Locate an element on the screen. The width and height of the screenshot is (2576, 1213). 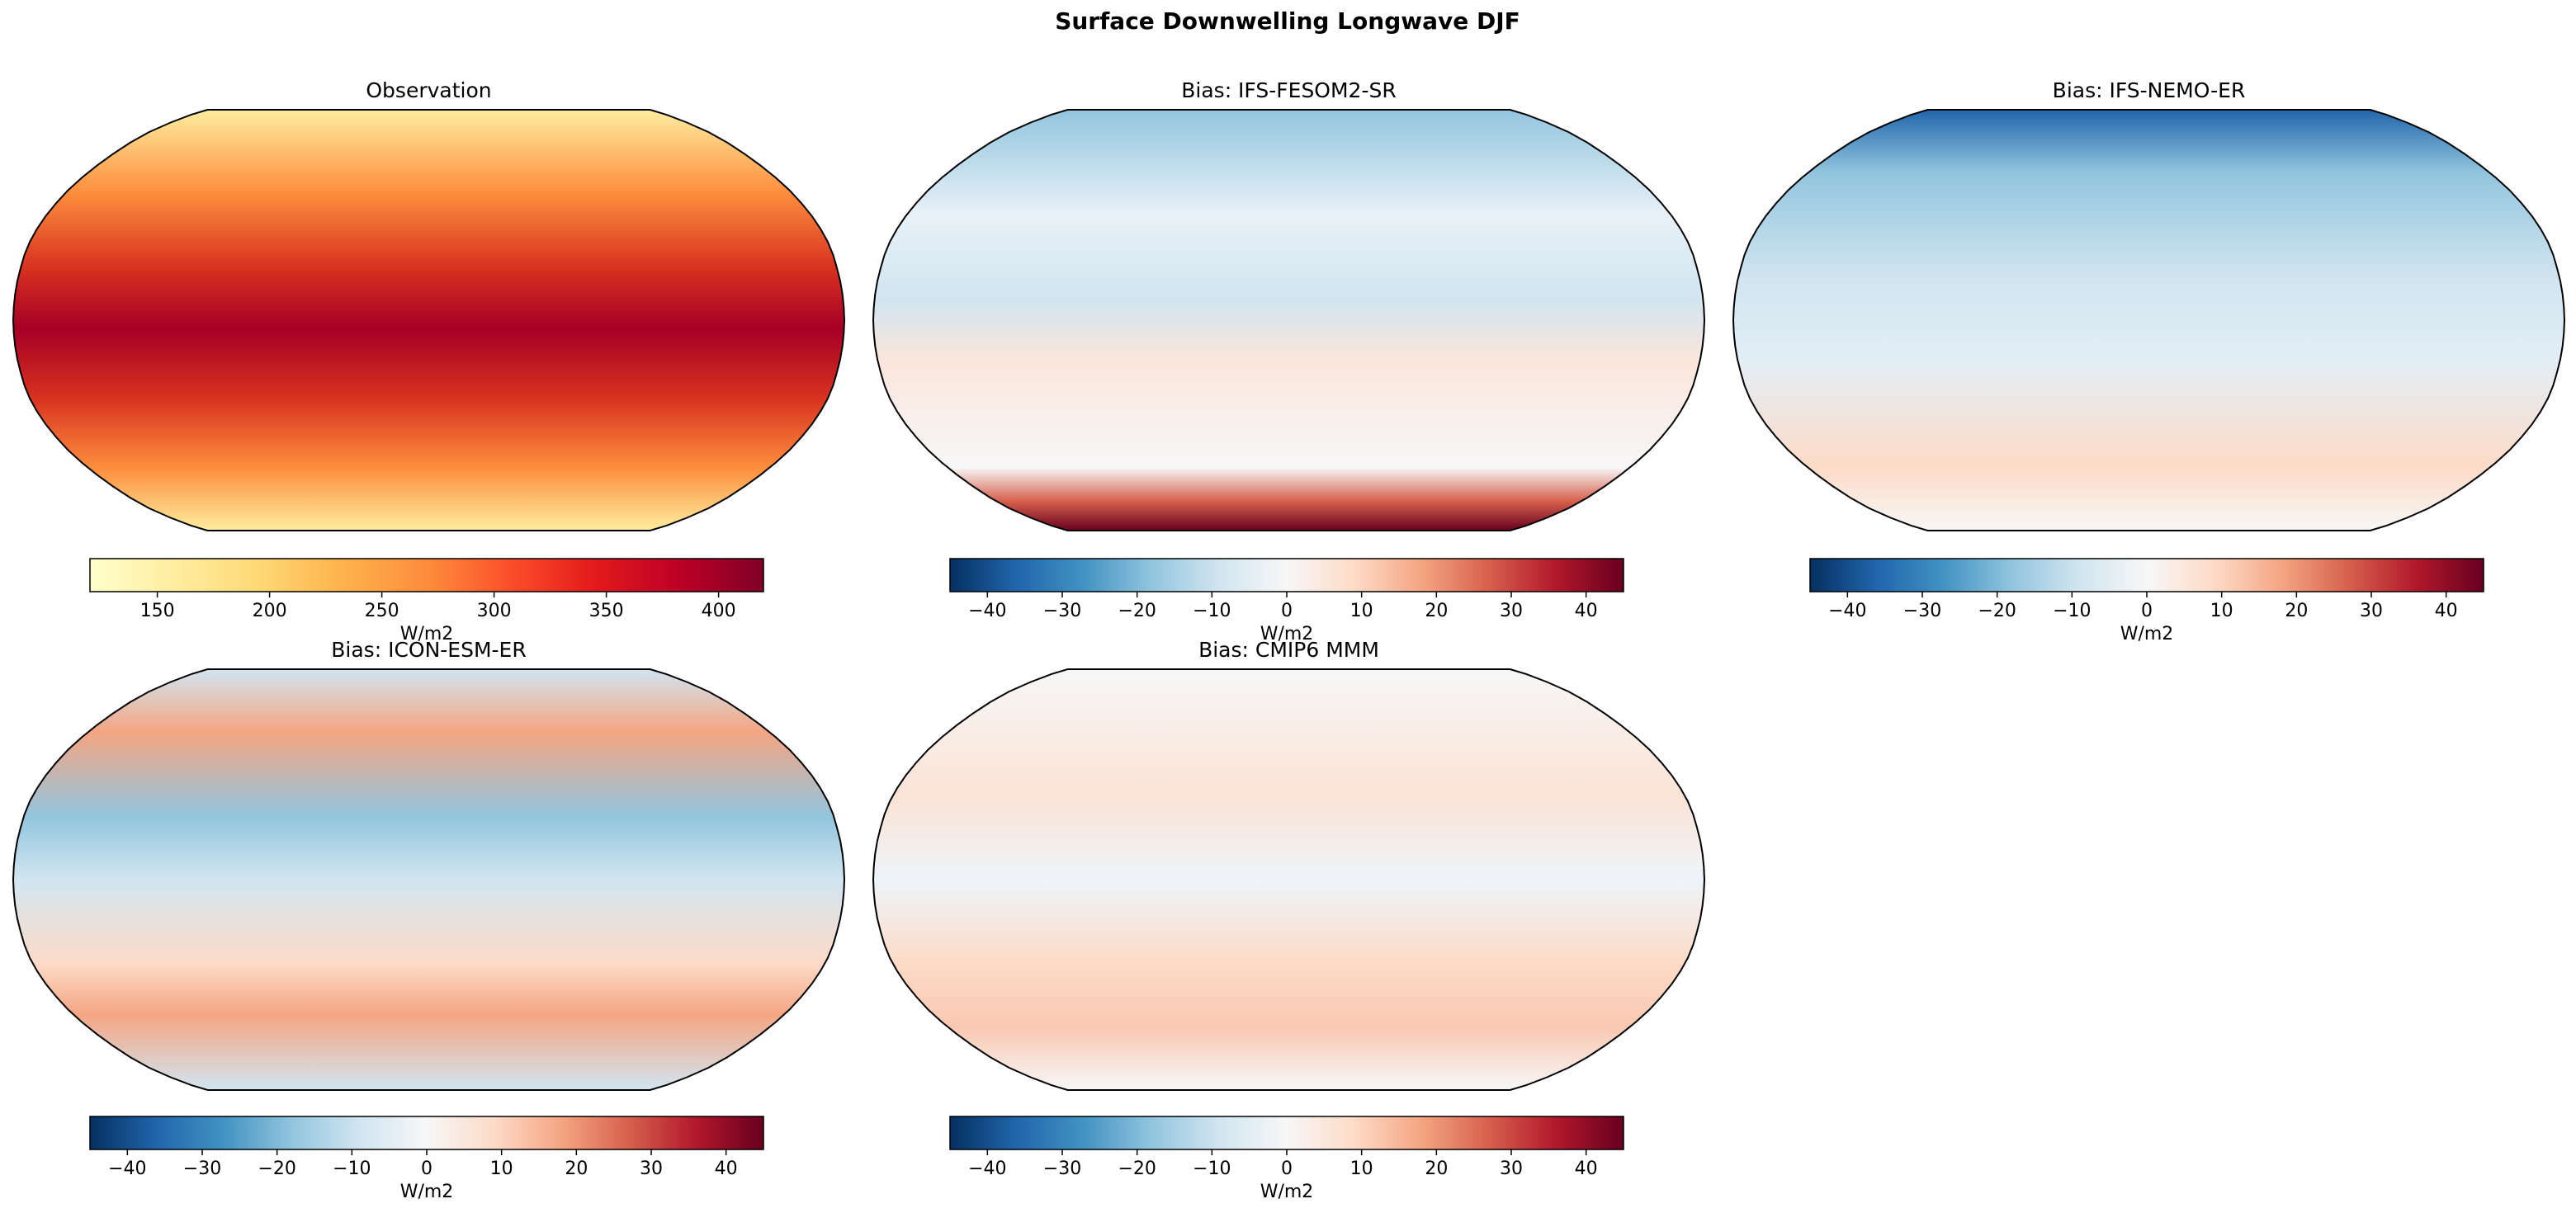
panel-title: Observation is located at coordinates (428, 90).